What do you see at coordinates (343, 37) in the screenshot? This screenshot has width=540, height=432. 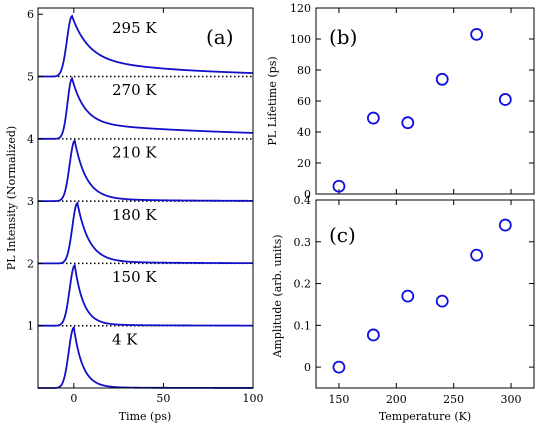 I see `panel-b-label: (b)` at bounding box center [343, 37].